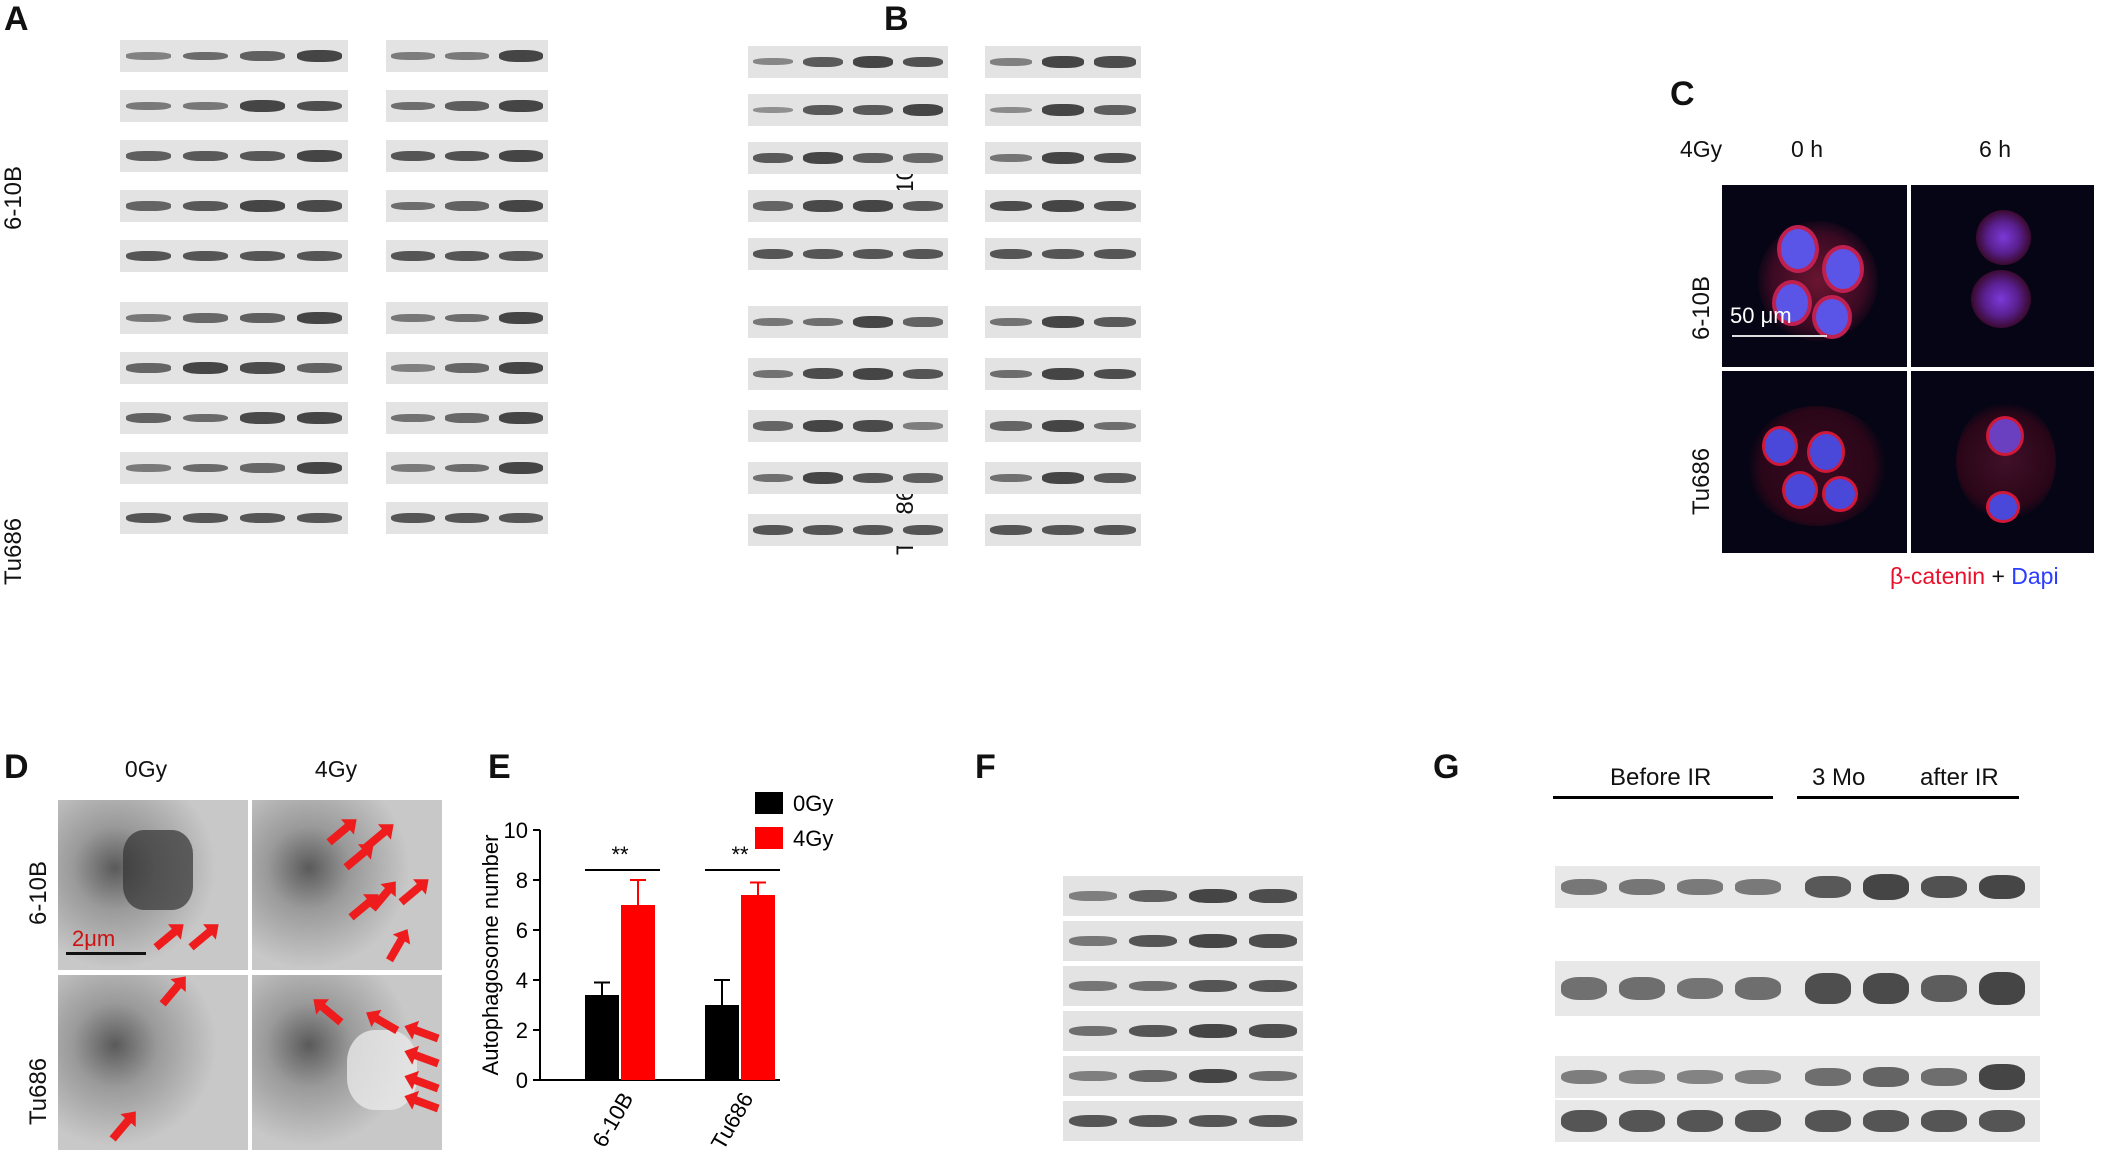 This screenshot has height=1170, width=2128. What do you see at coordinates (522, 930) in the screenshot?
I see `y-tick-label-3: 6` at bounding box center [522, 930].